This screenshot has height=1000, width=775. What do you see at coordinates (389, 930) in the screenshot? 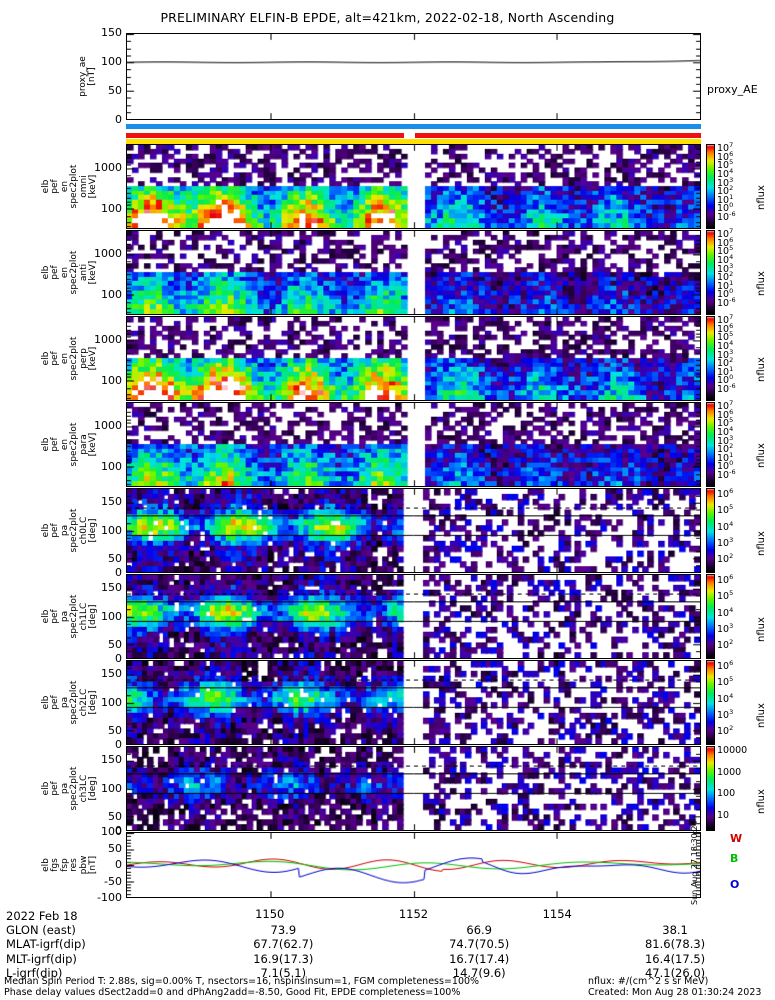
I see `table-row: GLON (east) 73.9 66.9 38.1` at bounding box center [389, 930].